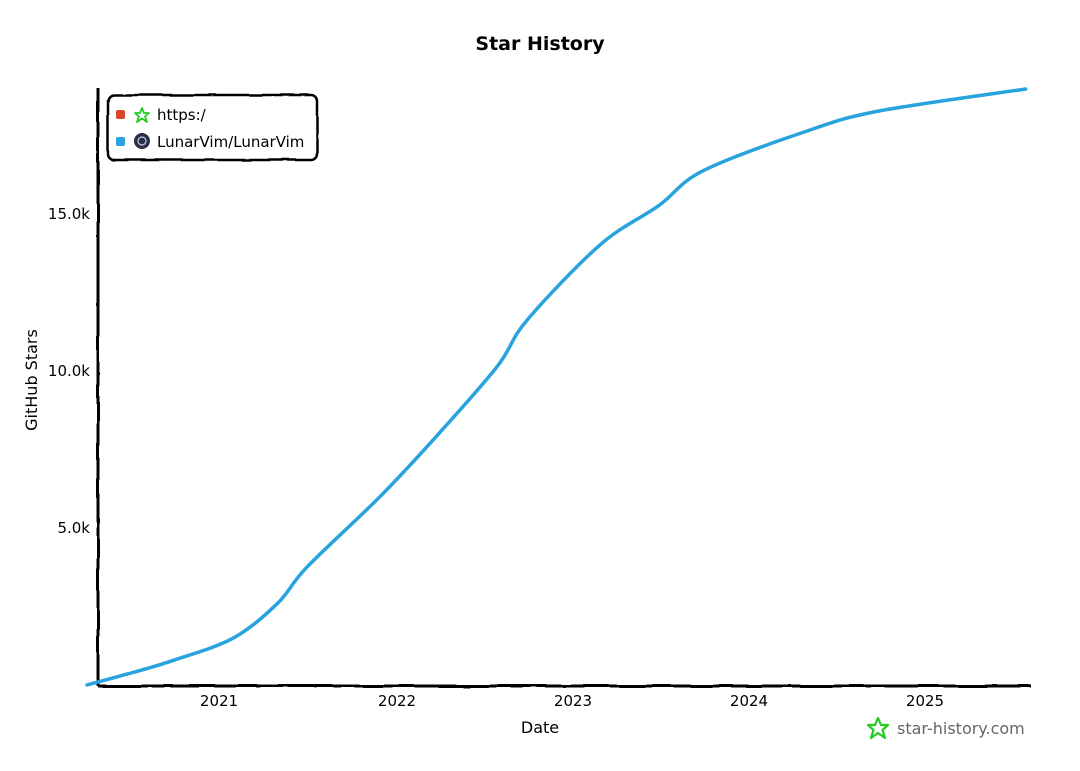 Image resolution: width=1080 pixels, height=771 pixels. I want to click on chart-title: Star History, so click(540, 44).